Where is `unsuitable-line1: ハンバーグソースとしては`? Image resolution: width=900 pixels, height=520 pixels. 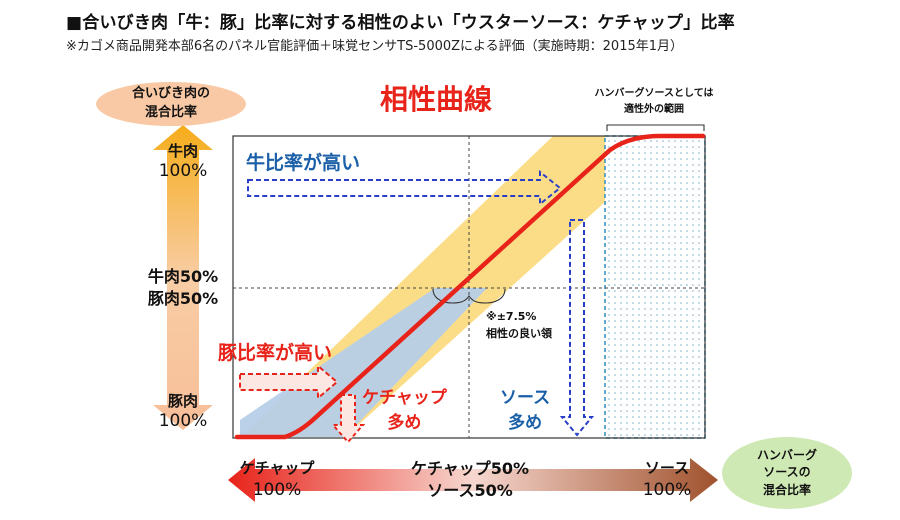
unsuitable-line1: ハンバーグソースとしては is located at coordinates (654, 93).